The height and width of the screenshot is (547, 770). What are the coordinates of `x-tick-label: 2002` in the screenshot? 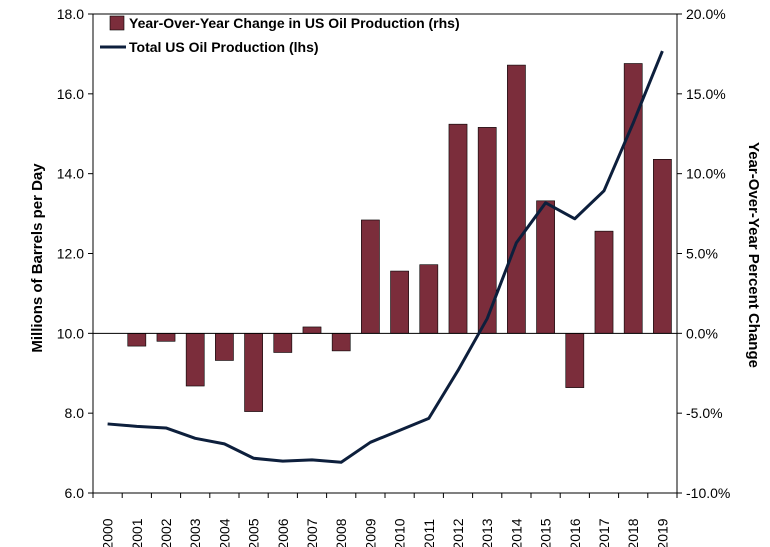 It's located at (166, 532).